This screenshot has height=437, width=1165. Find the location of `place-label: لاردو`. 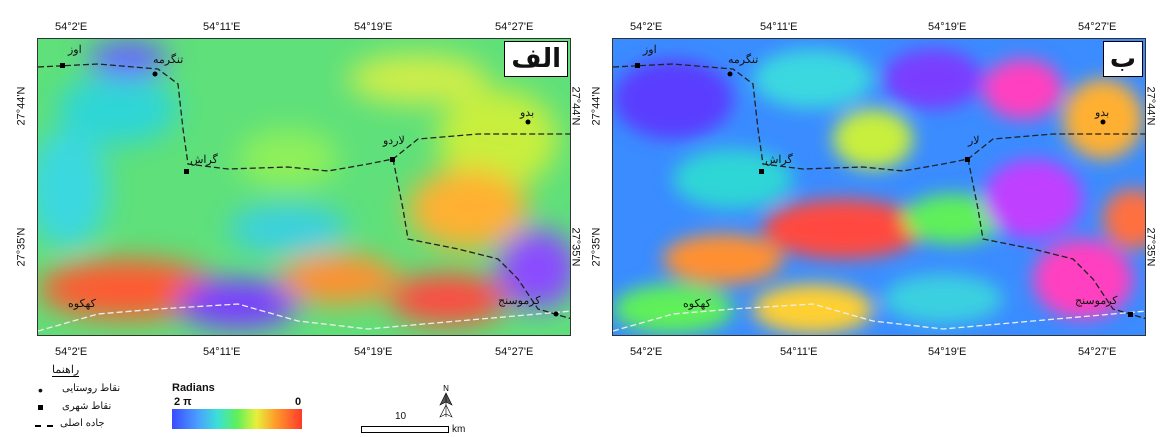

place-label: لاردو is located at coordinates (394, 141).